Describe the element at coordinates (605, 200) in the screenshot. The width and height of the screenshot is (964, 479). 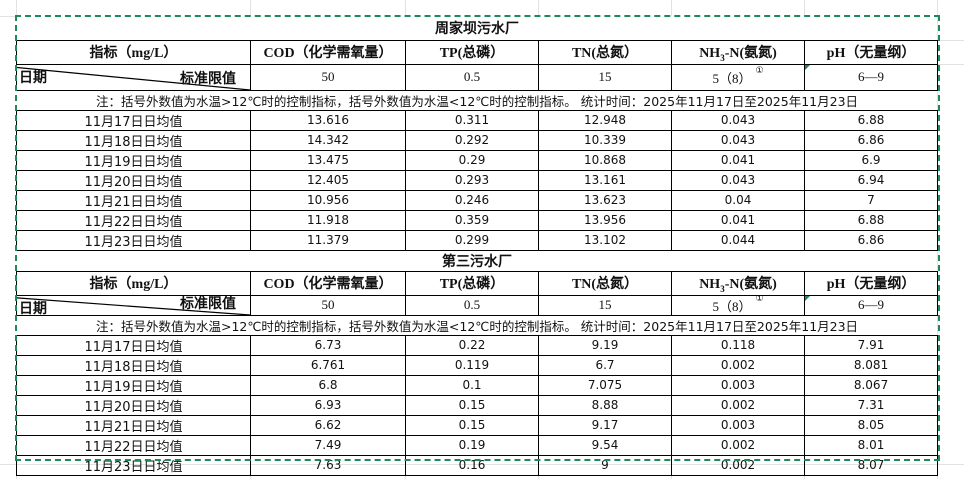
I see `tn-cell: 13.623` at that location.